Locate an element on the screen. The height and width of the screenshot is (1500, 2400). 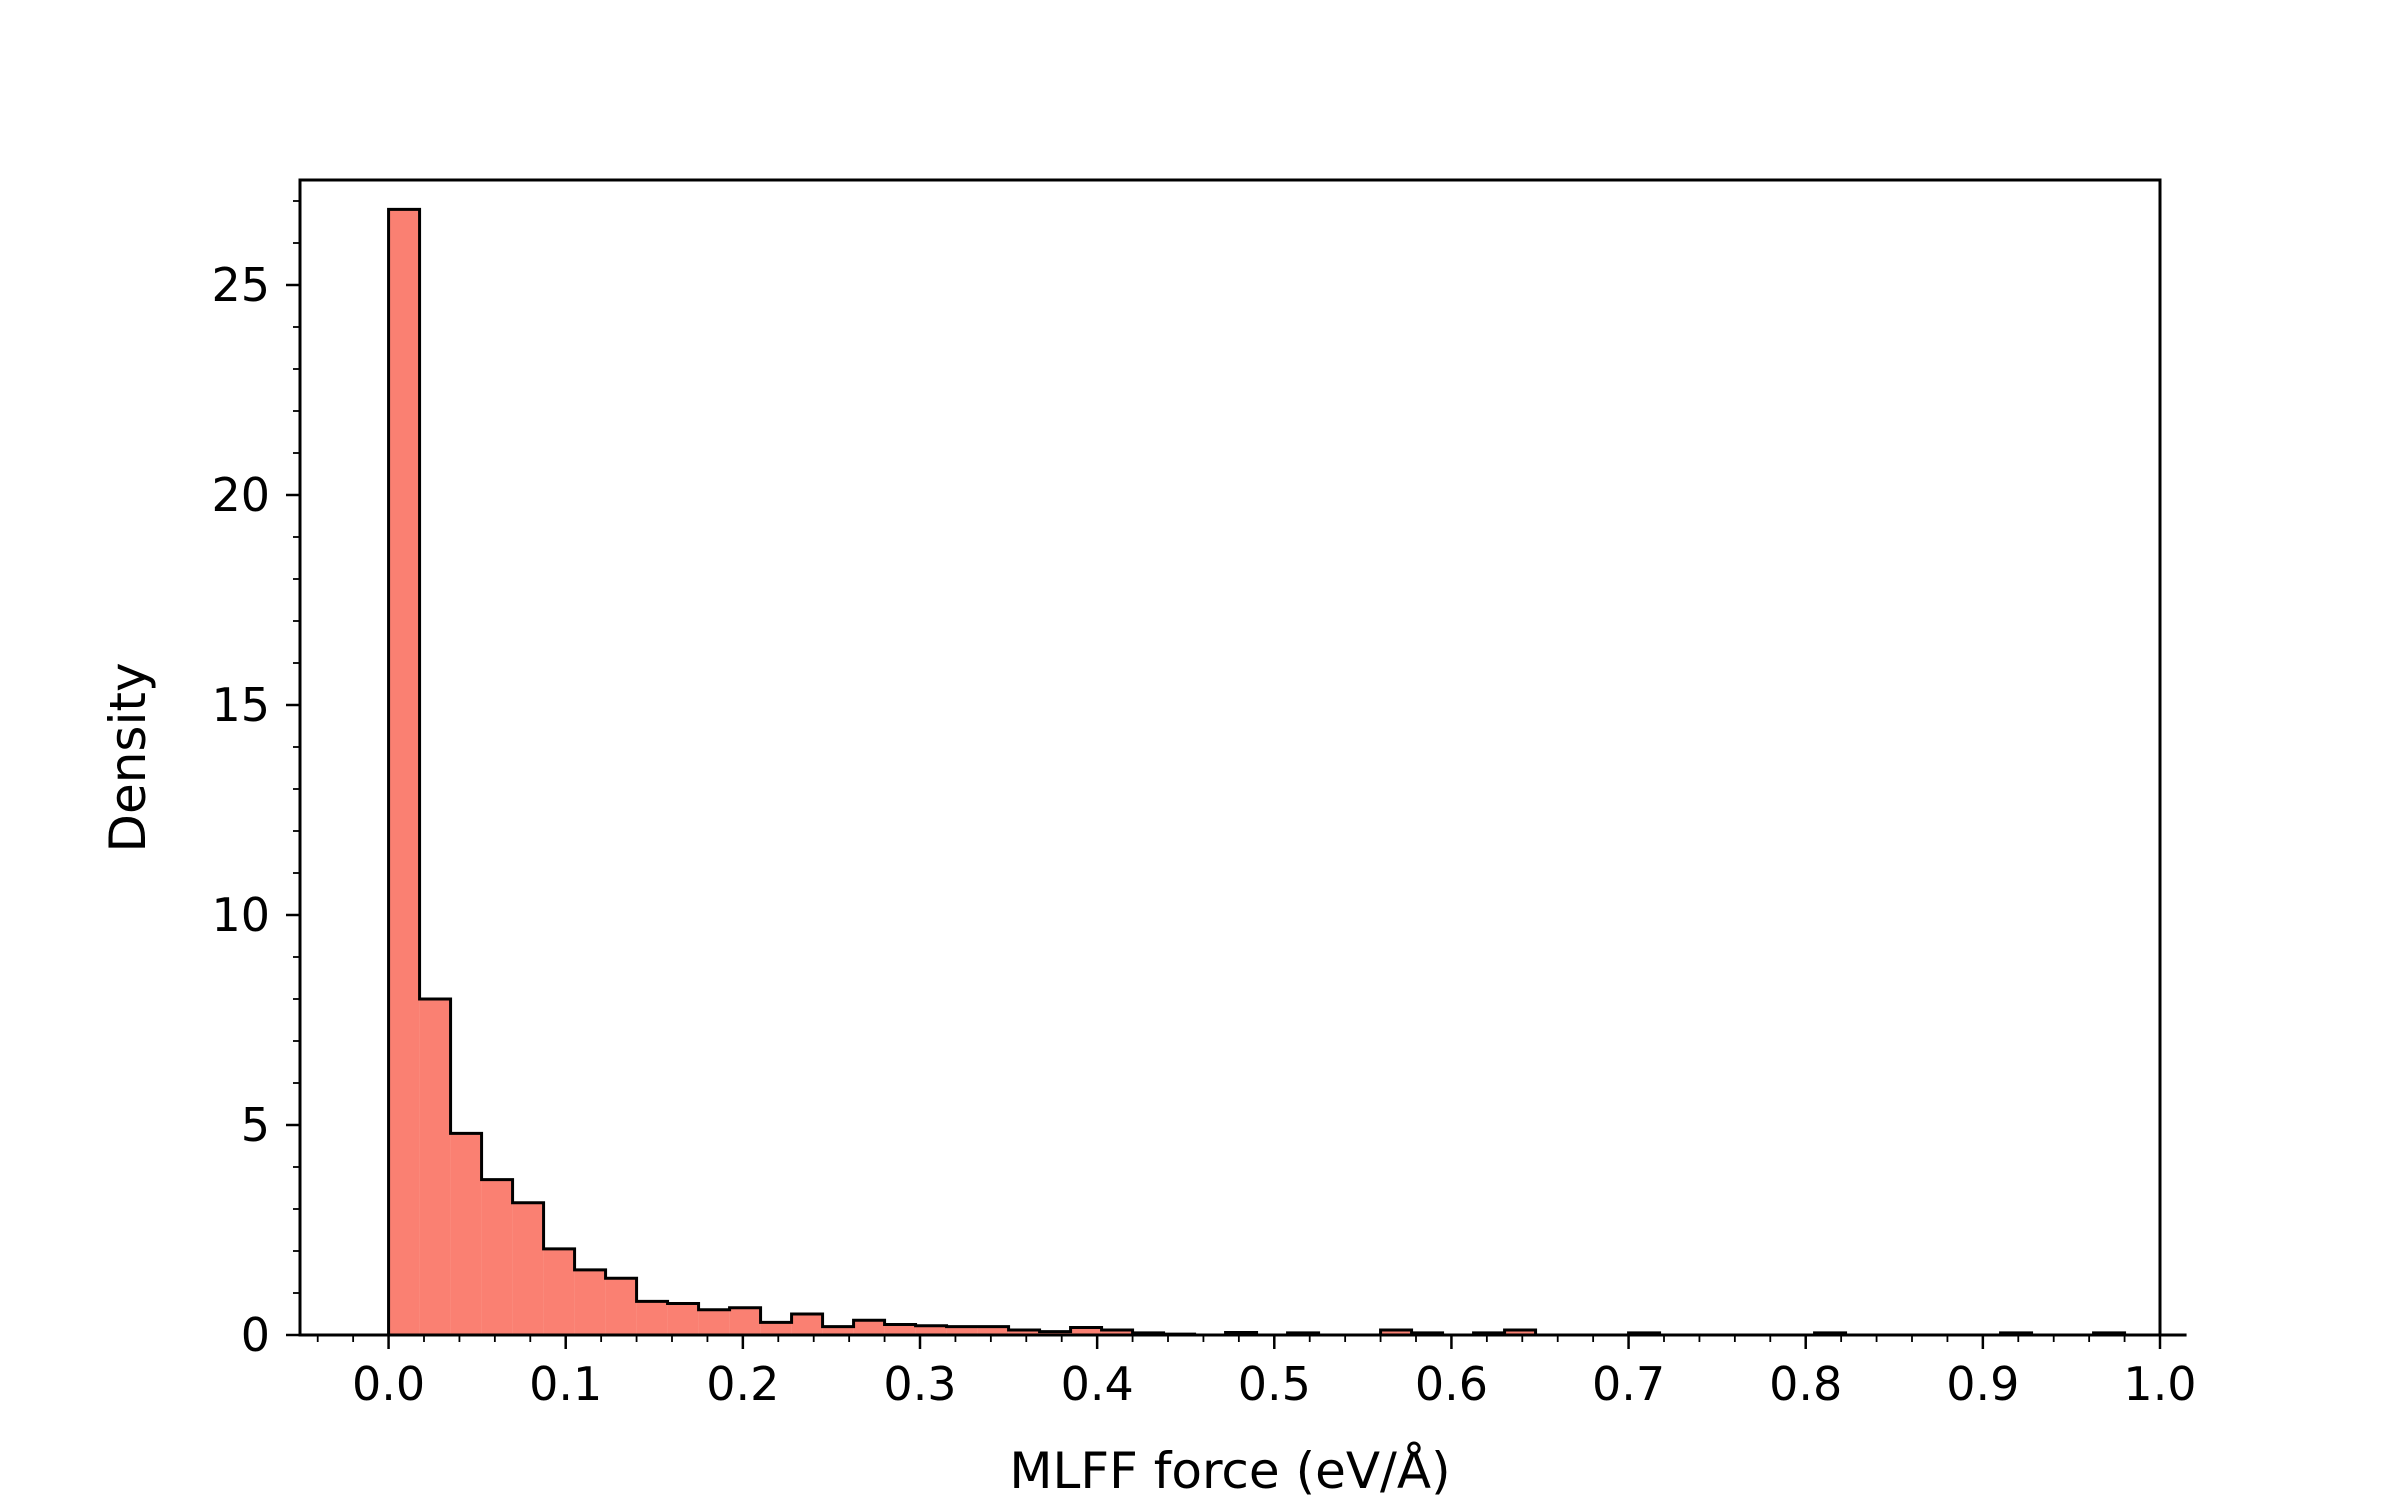
y-tick-label: 15 is located at coordinates (240, 705).